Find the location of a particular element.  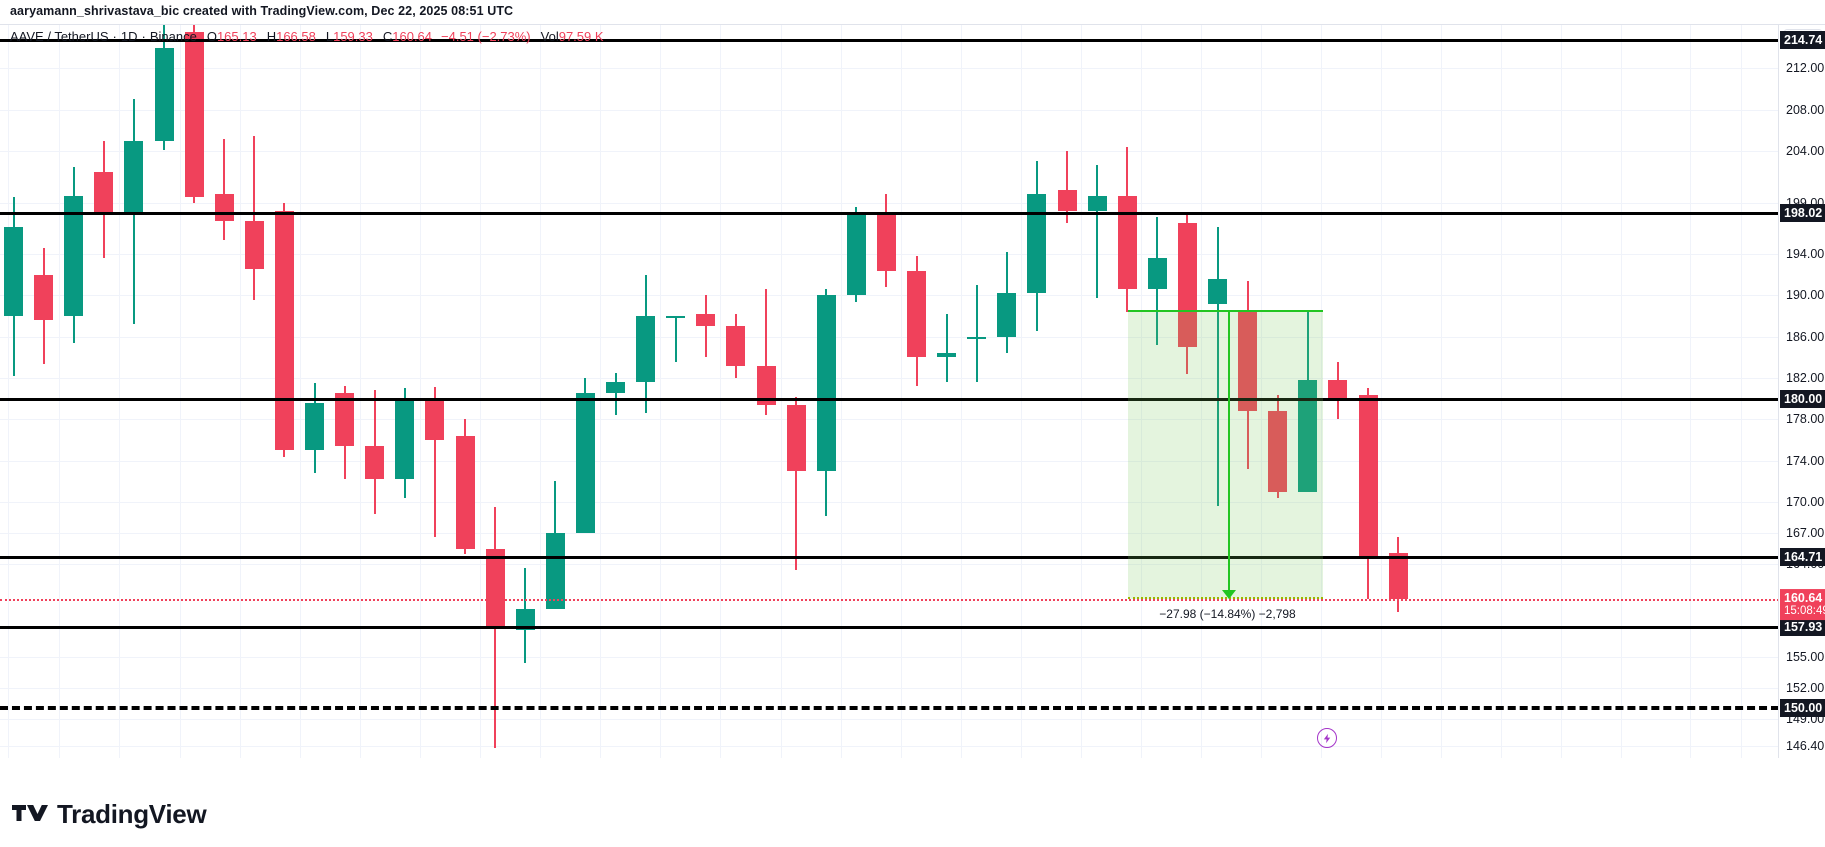

measure-tool-box is located at coordinates (1225, 454).